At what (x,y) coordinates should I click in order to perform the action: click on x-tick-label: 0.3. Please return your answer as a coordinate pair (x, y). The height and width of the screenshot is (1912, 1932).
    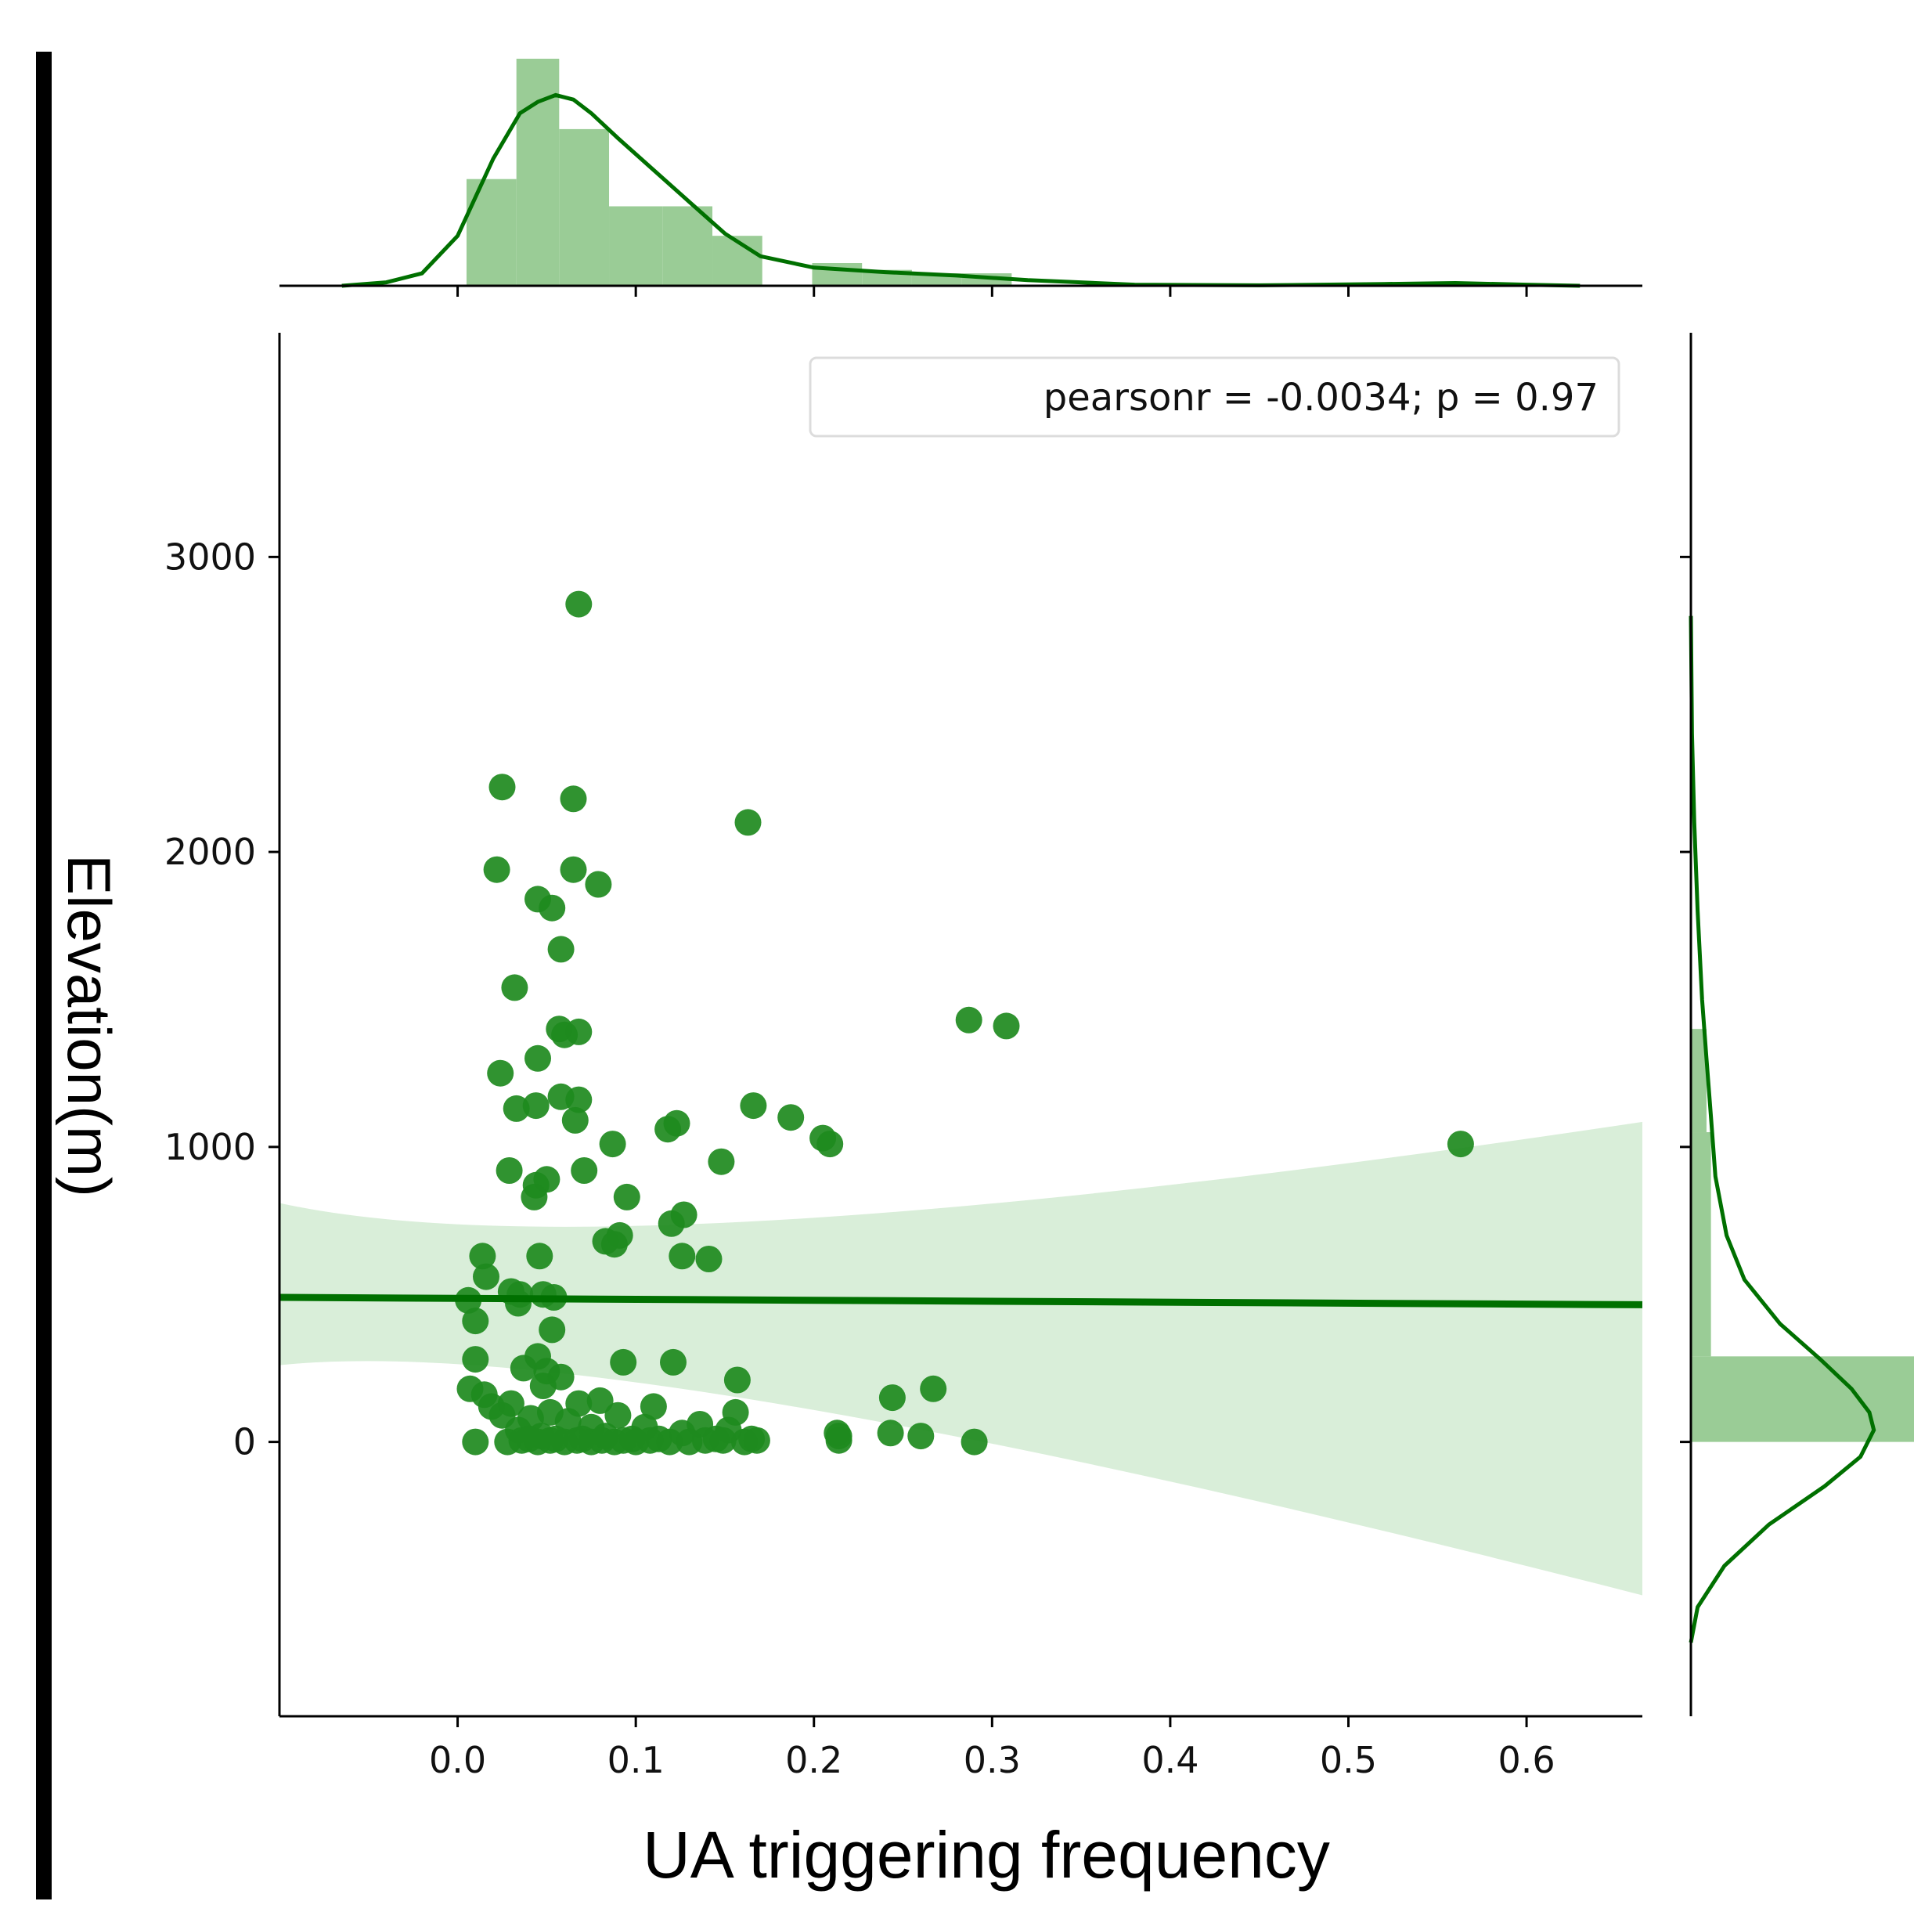
    Looking at the image, I should click on (992, 1760).